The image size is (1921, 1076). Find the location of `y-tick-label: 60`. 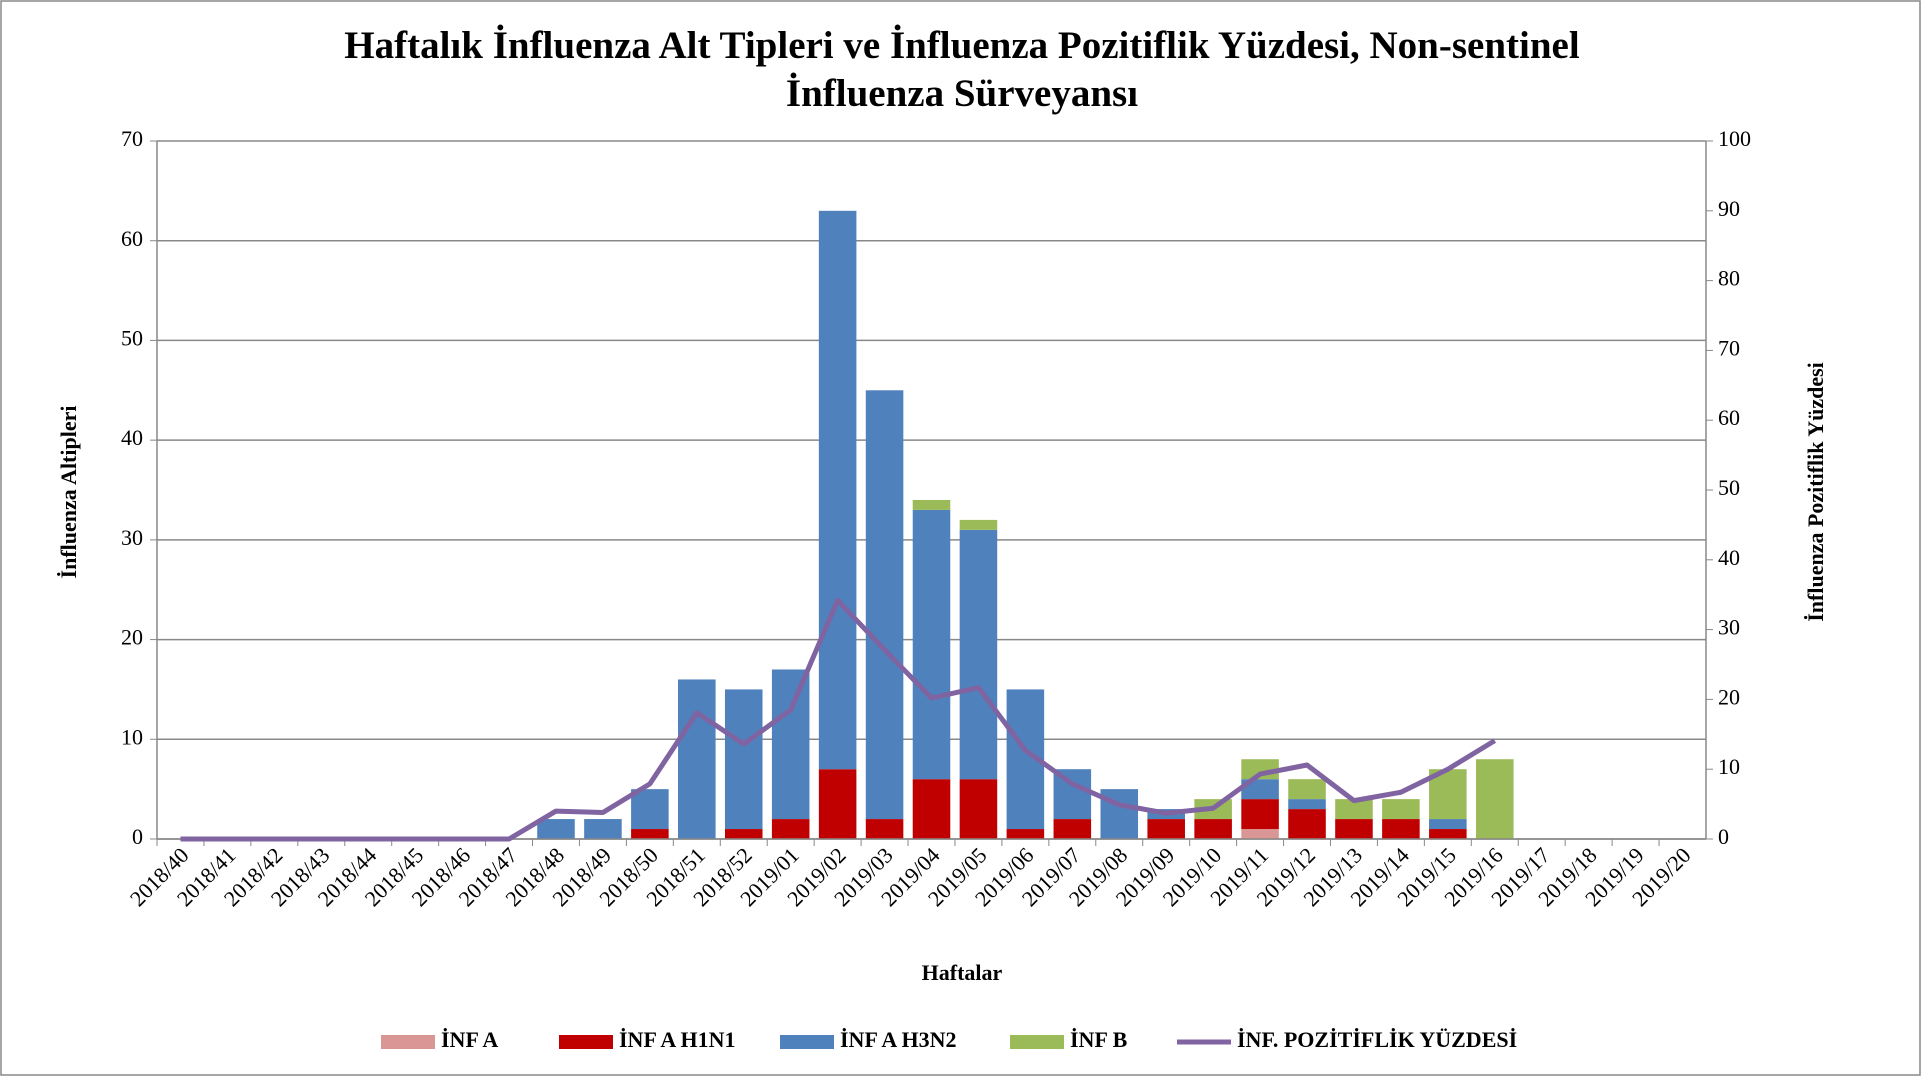

y-tick-label: 60 is located at coordinates (132, 238).